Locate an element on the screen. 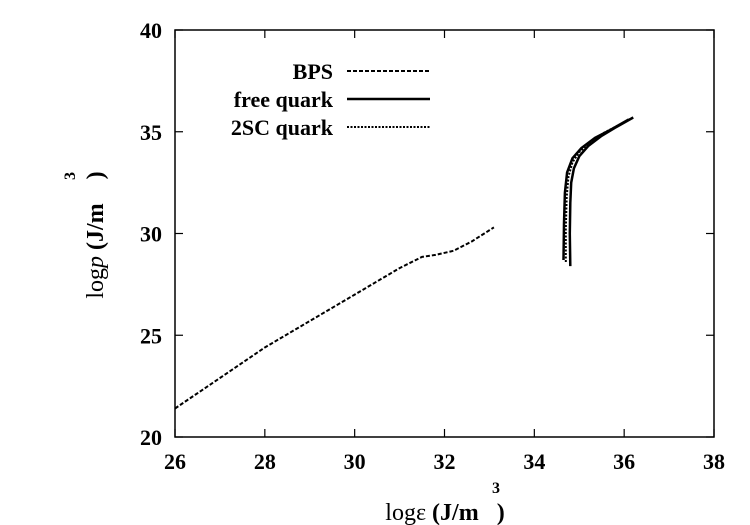 The image size is (750, 525). x-tick-label: 28 is located at coordinates (265, 461).